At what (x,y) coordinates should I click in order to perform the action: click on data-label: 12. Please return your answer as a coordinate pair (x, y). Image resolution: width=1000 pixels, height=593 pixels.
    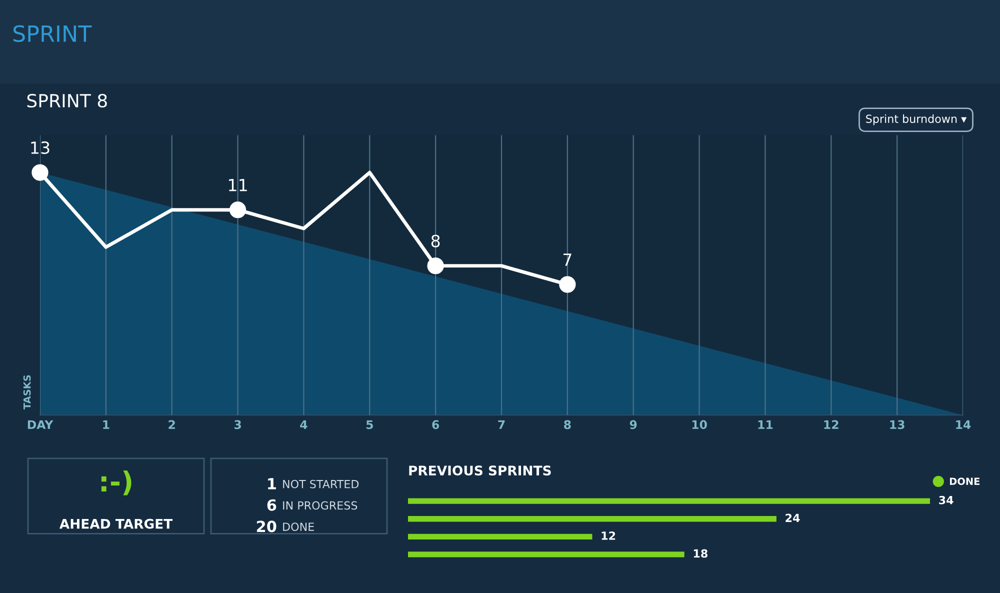
    Looking at the image, I should click on (609, 535).